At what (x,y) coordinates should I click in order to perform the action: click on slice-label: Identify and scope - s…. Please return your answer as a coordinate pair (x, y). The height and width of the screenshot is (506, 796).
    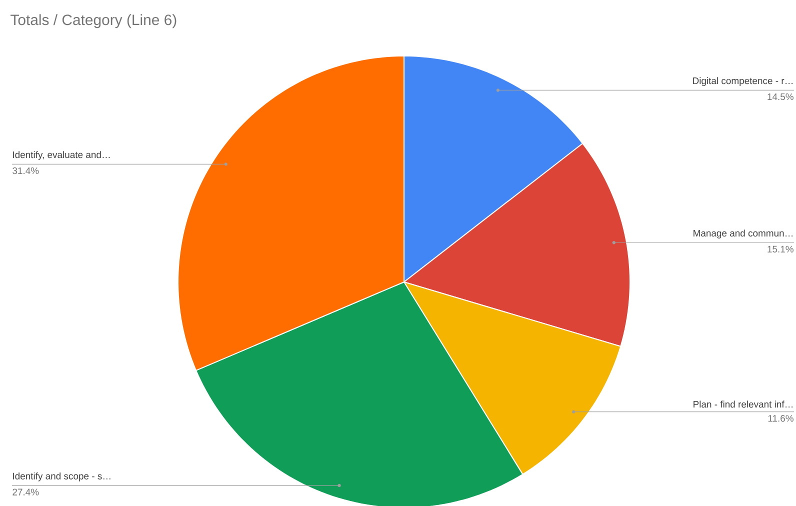
    Looking at the image, I should click on (61, 477).